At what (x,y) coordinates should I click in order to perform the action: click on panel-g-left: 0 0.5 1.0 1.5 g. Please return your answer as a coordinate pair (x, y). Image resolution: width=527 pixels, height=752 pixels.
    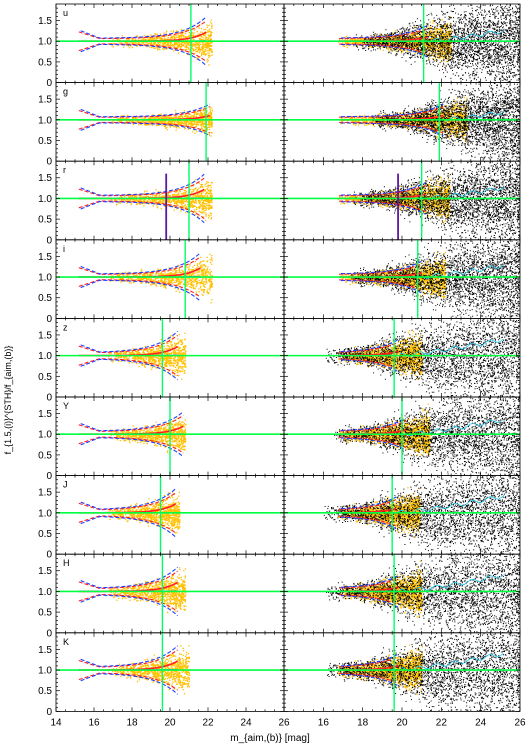
    Looking at the image, I should click on (161, 125).